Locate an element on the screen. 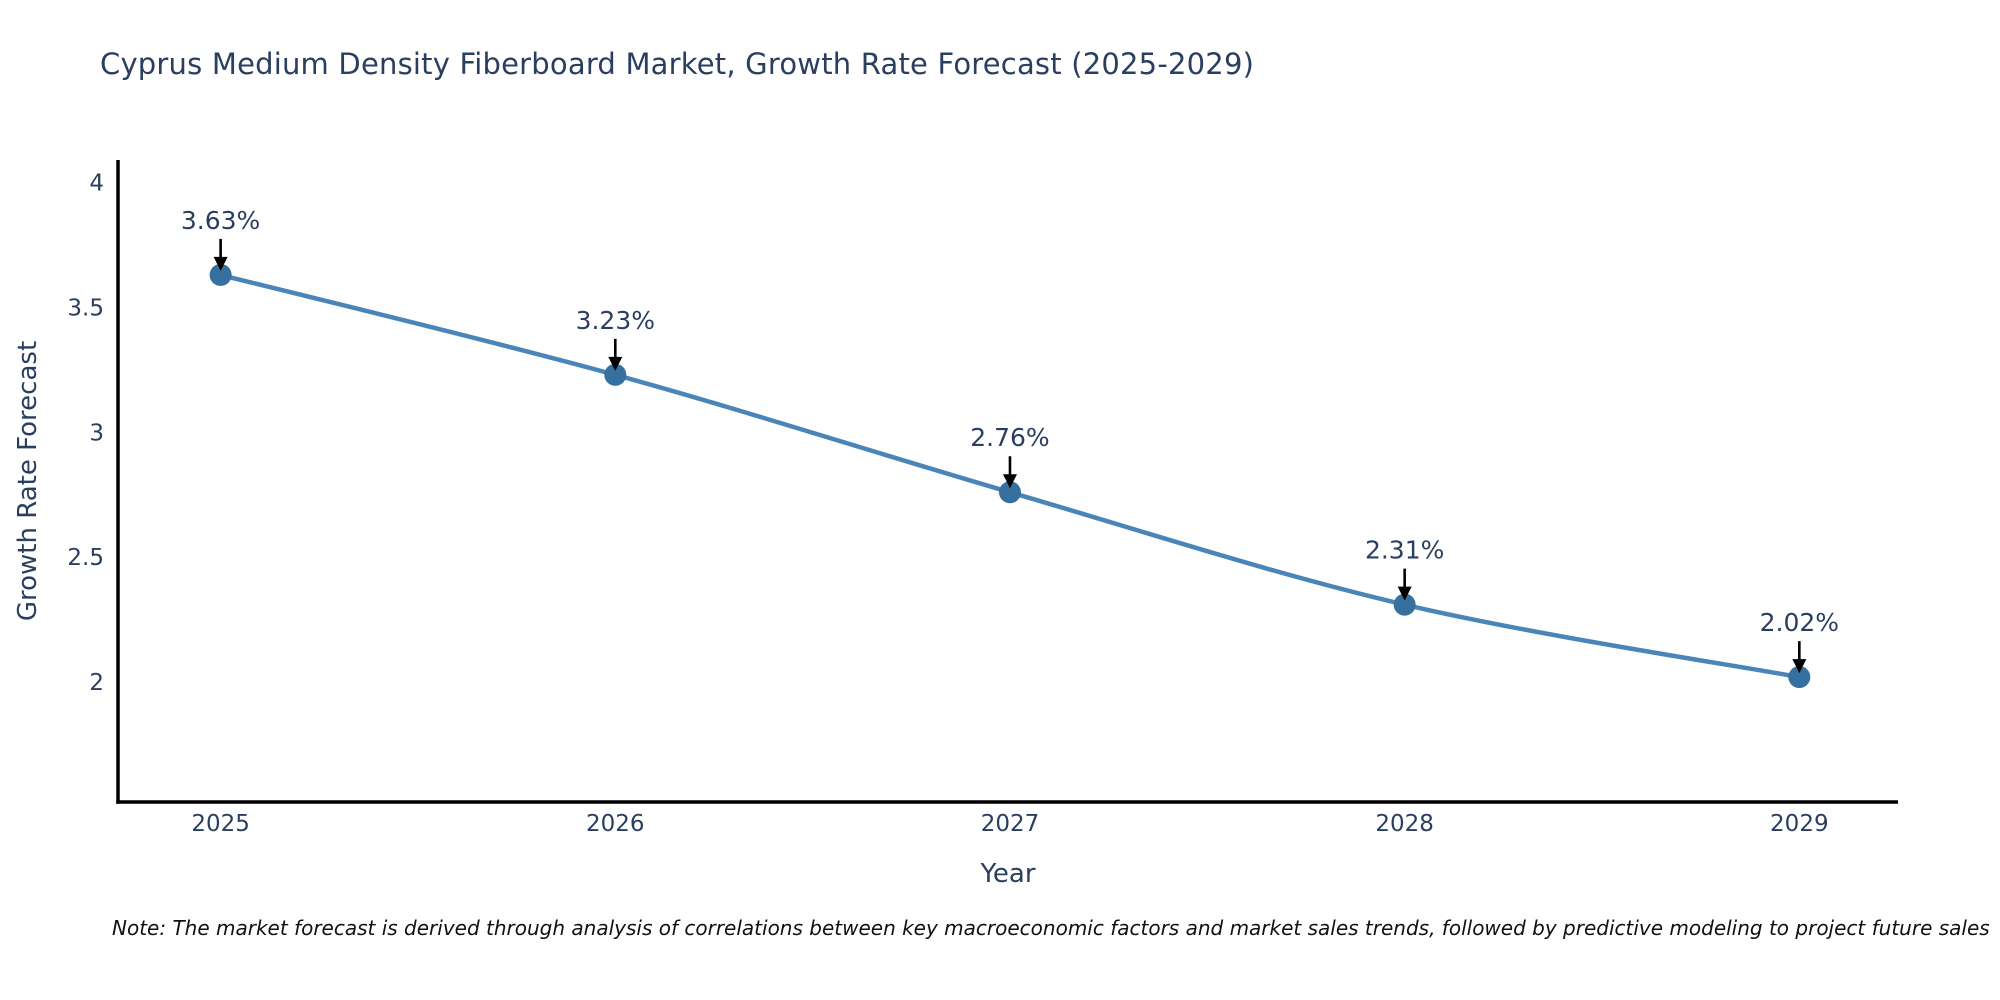 This screenshot has width=2000, height=1000. y-tick-label: 2 is located at coordinates (96, 683).